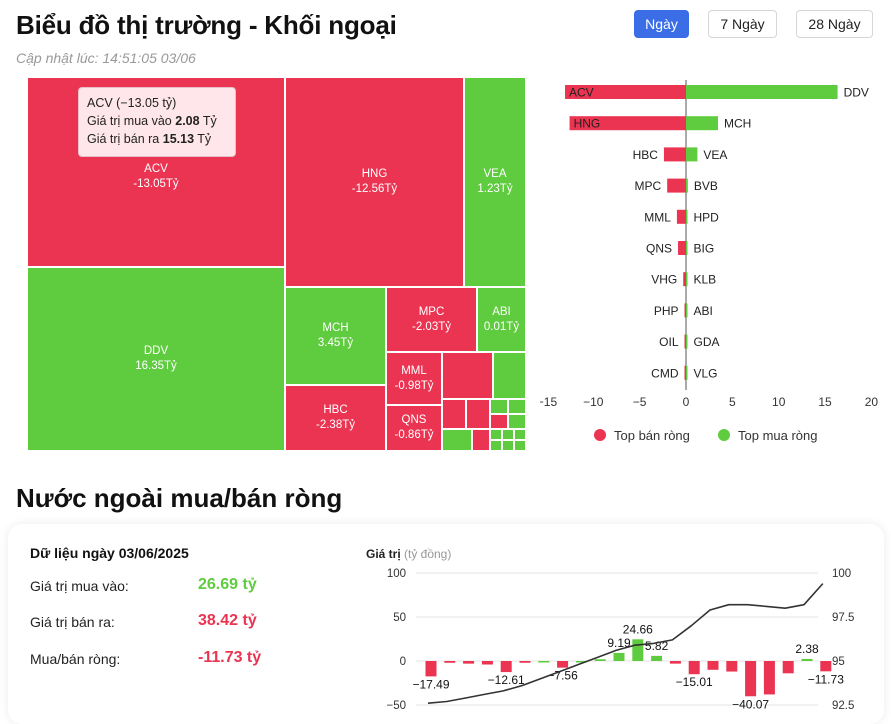 This screenshot has width=891, height=724. I want to click on cell-code: ACV, so click(156, 169).